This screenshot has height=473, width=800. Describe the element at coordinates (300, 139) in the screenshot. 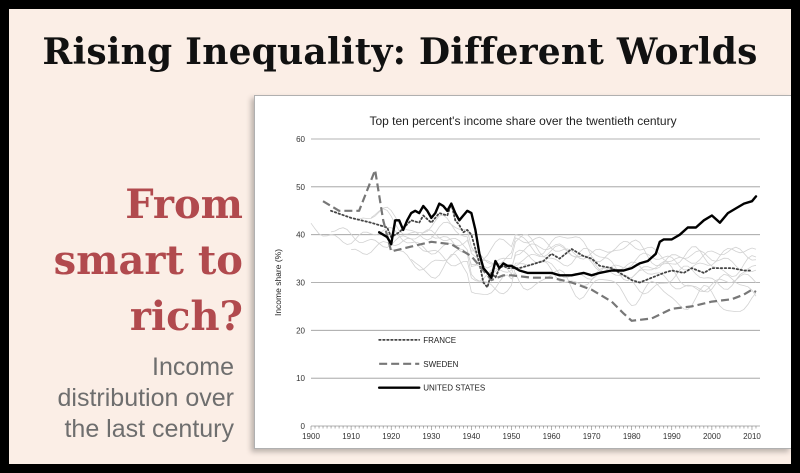

I see `y-tick-label: 60` at that location.